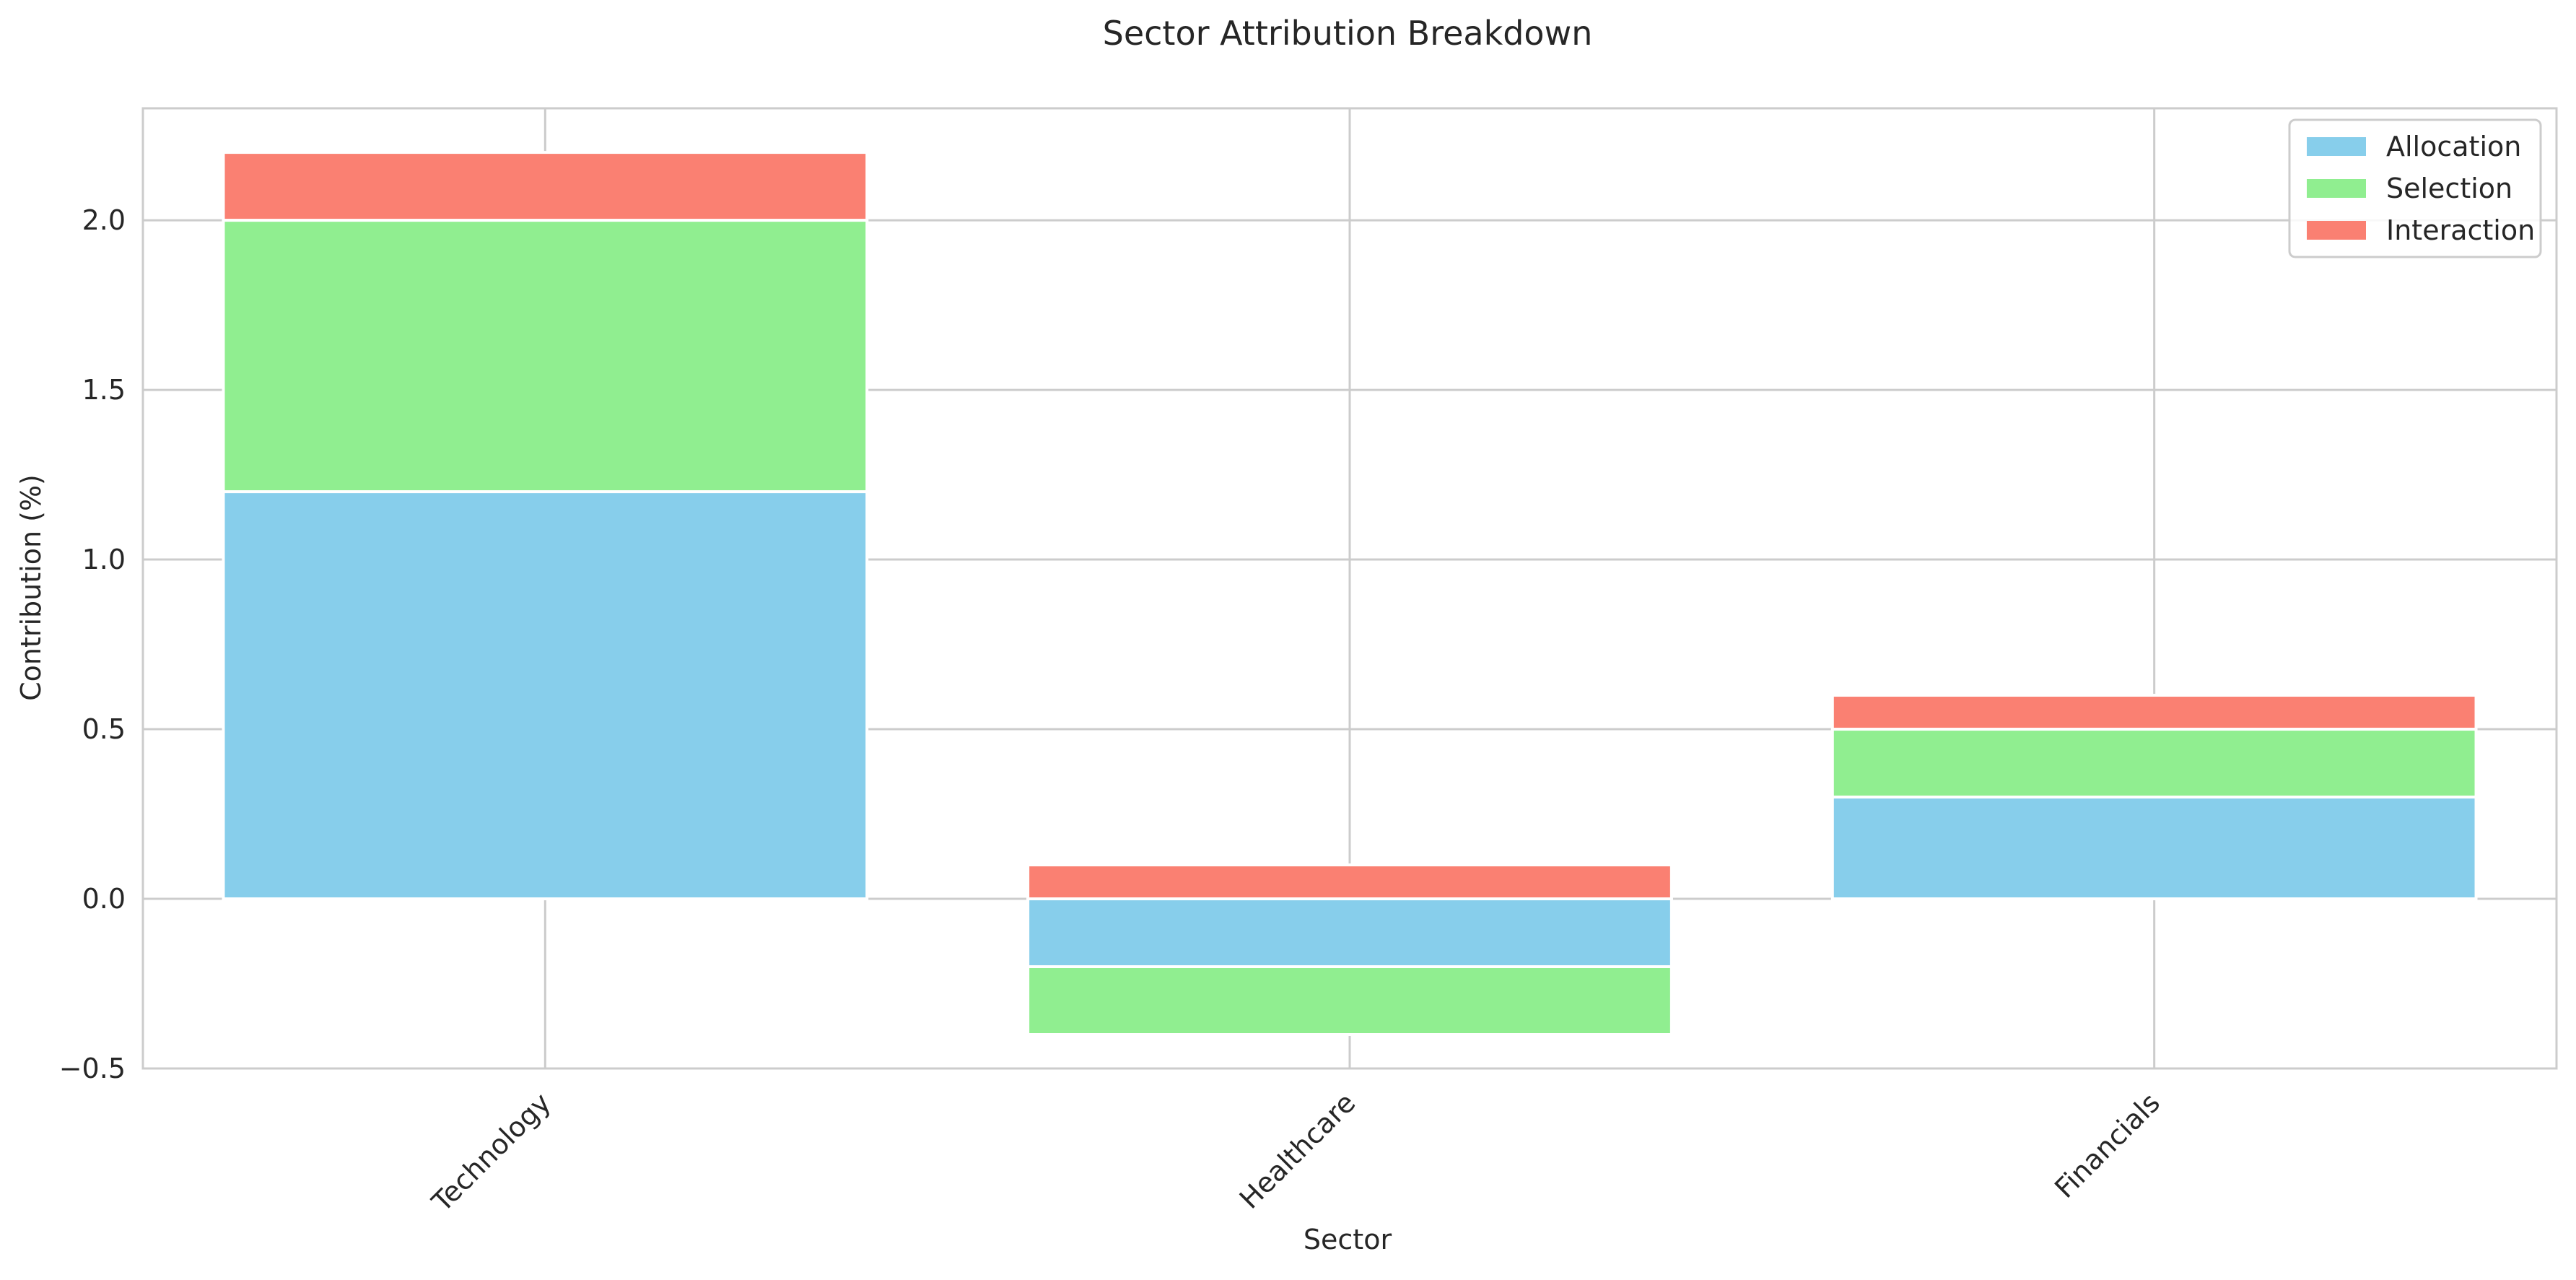 The width and height of the screenshot is (2576, 1280). I want to click on bar-selection-technology, so click(545, 356).